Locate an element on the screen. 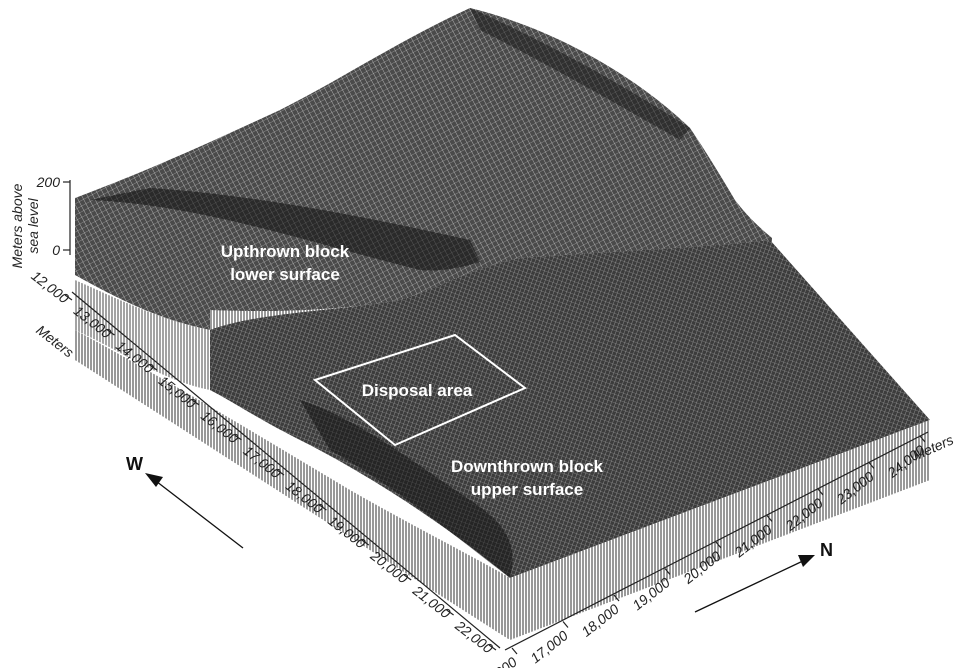 This screenshot has height=668, width=955. north-direction-label: N is located at coordinates (826, 550).